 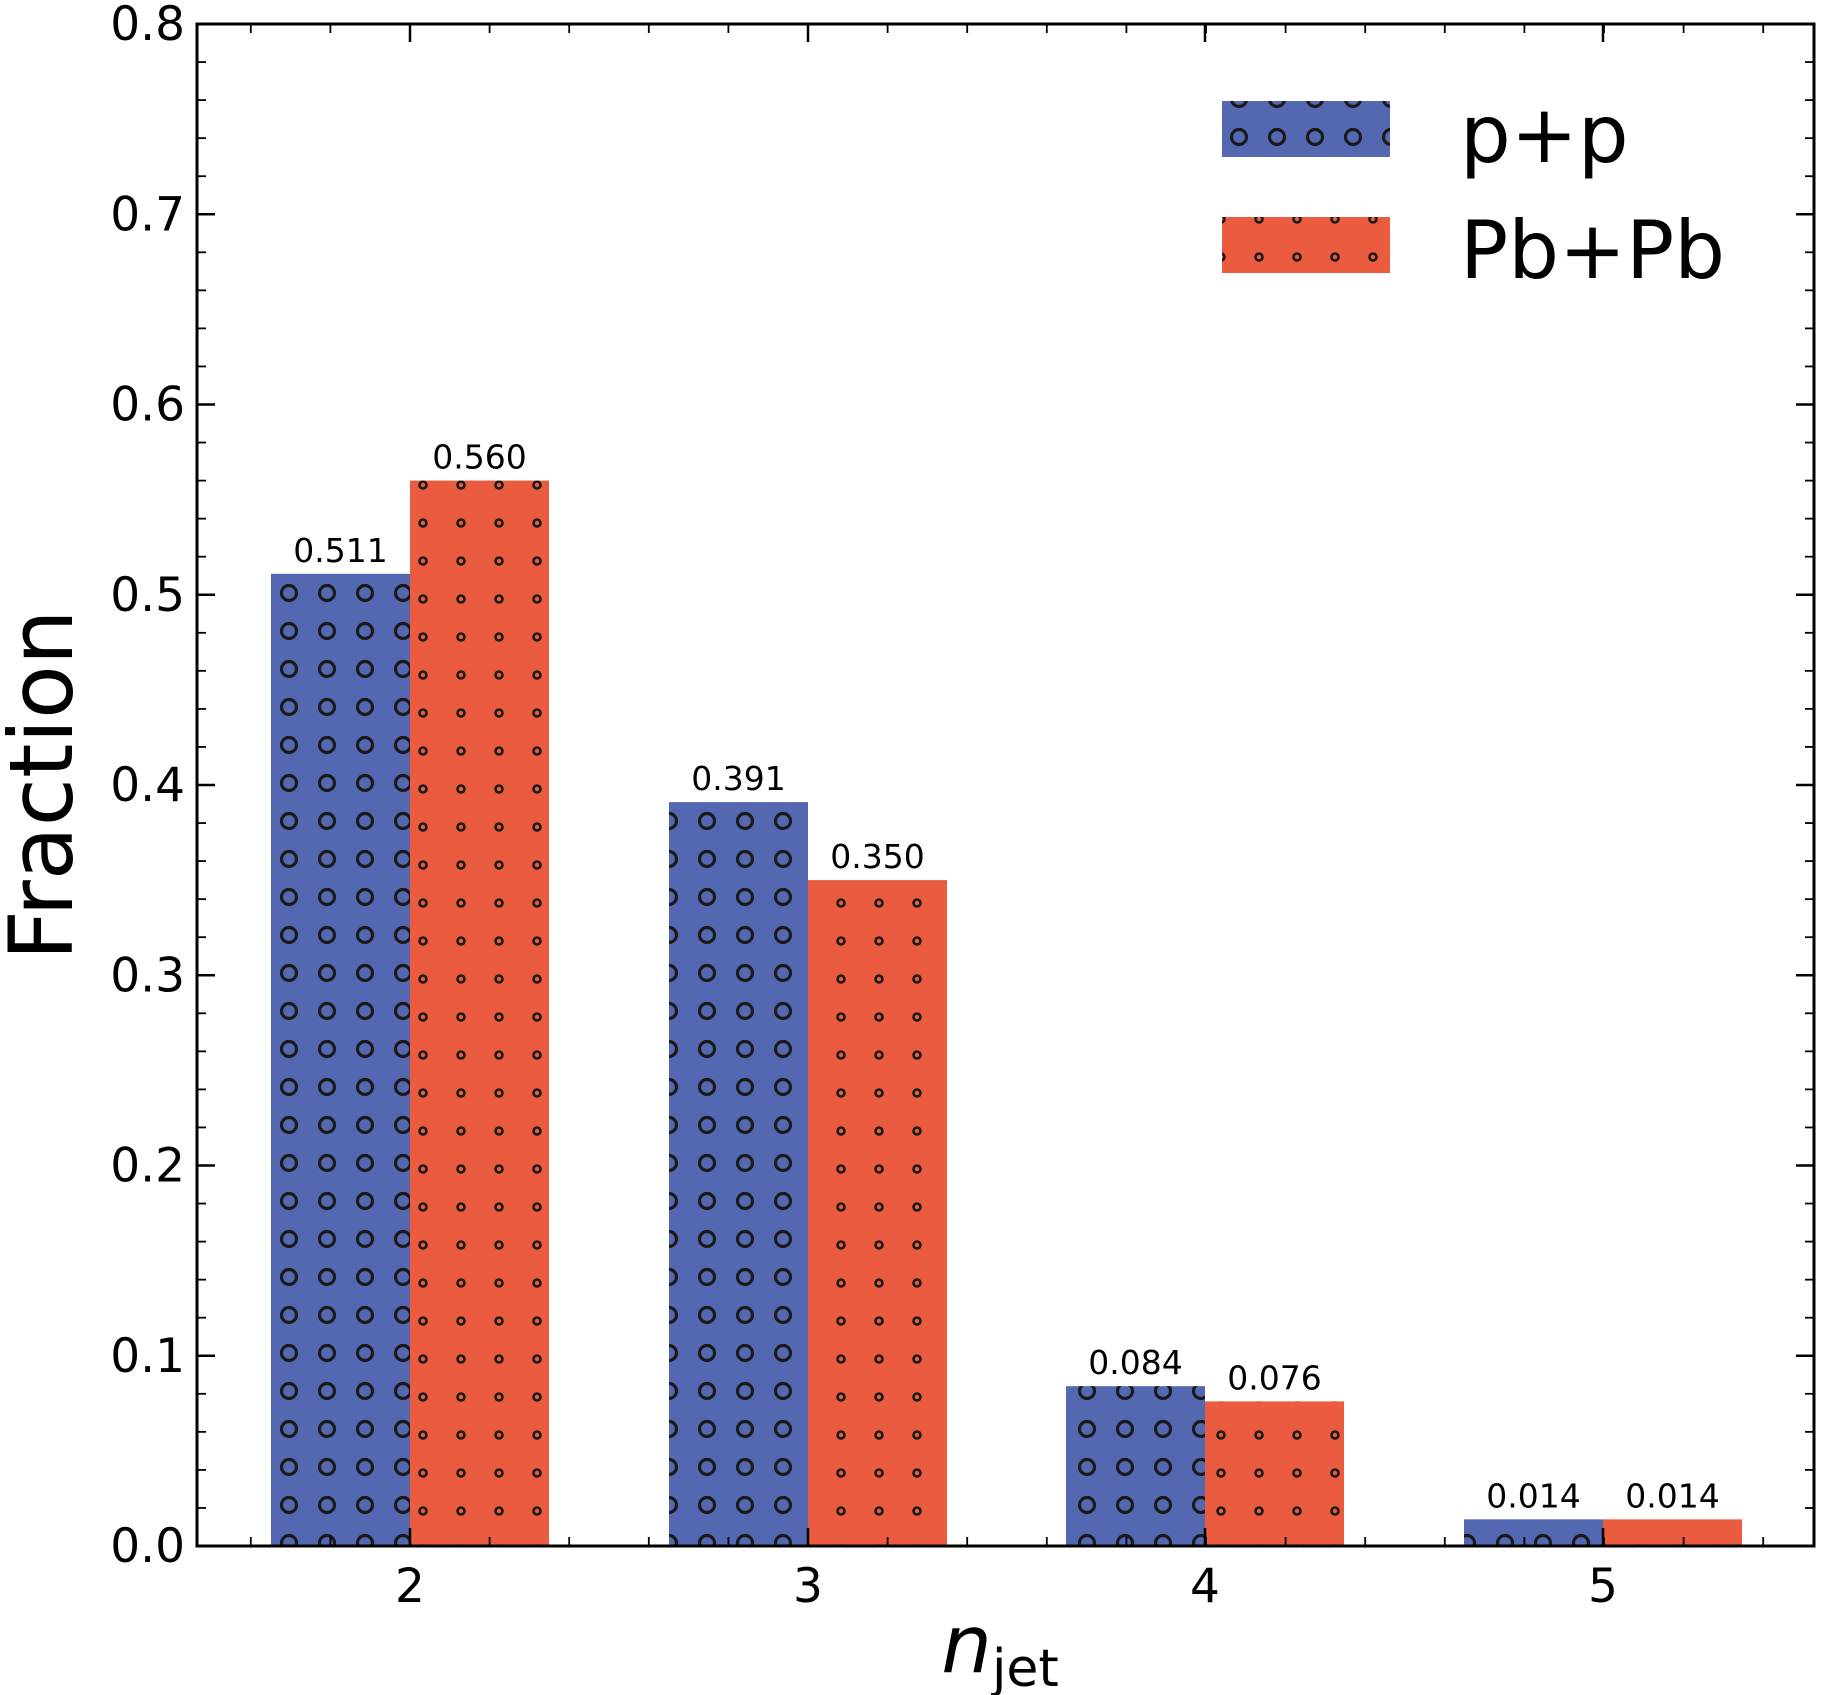 I want to click on y-tick-label: 0.2, so click(x=147, y=1166).